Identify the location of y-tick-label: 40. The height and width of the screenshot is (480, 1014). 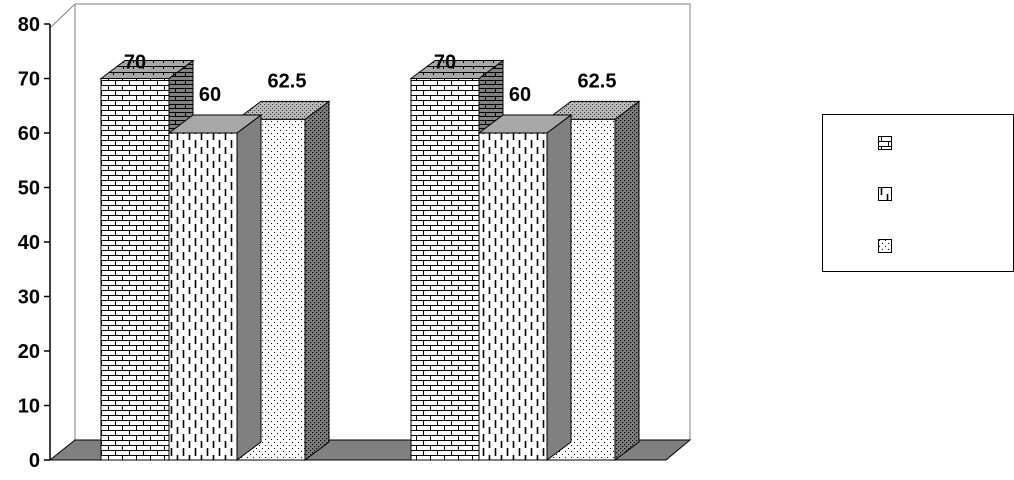
(29, 243).